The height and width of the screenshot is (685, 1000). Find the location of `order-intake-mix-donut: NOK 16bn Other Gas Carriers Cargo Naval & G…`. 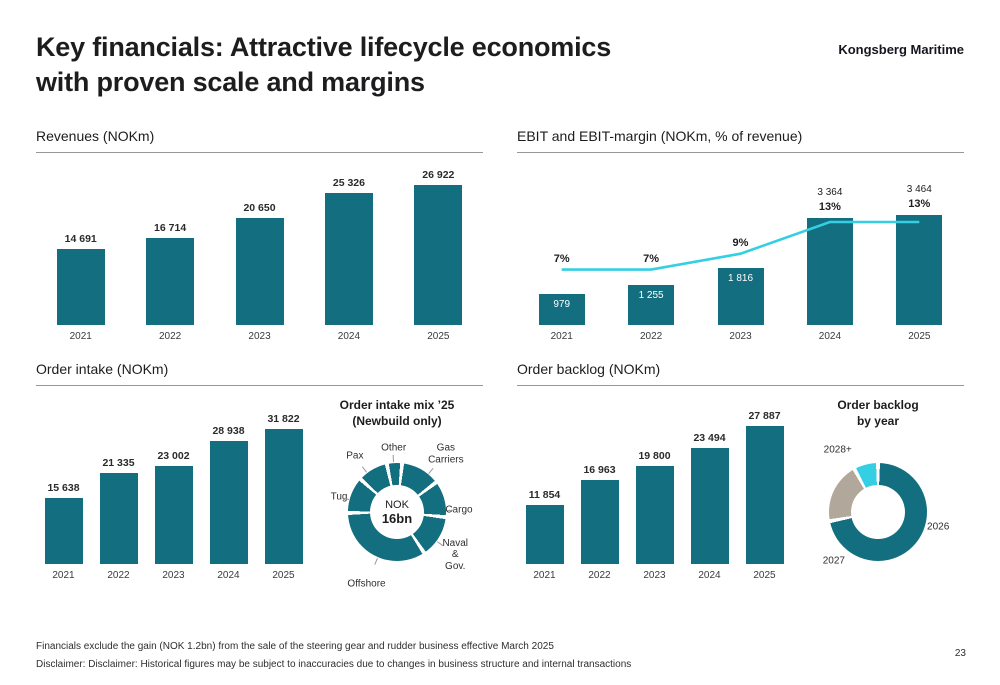

order-intake-mix-donut: NOK 16bn Other Gas Carriers Cargo Naval & G… is located at coordinates (397, 512).